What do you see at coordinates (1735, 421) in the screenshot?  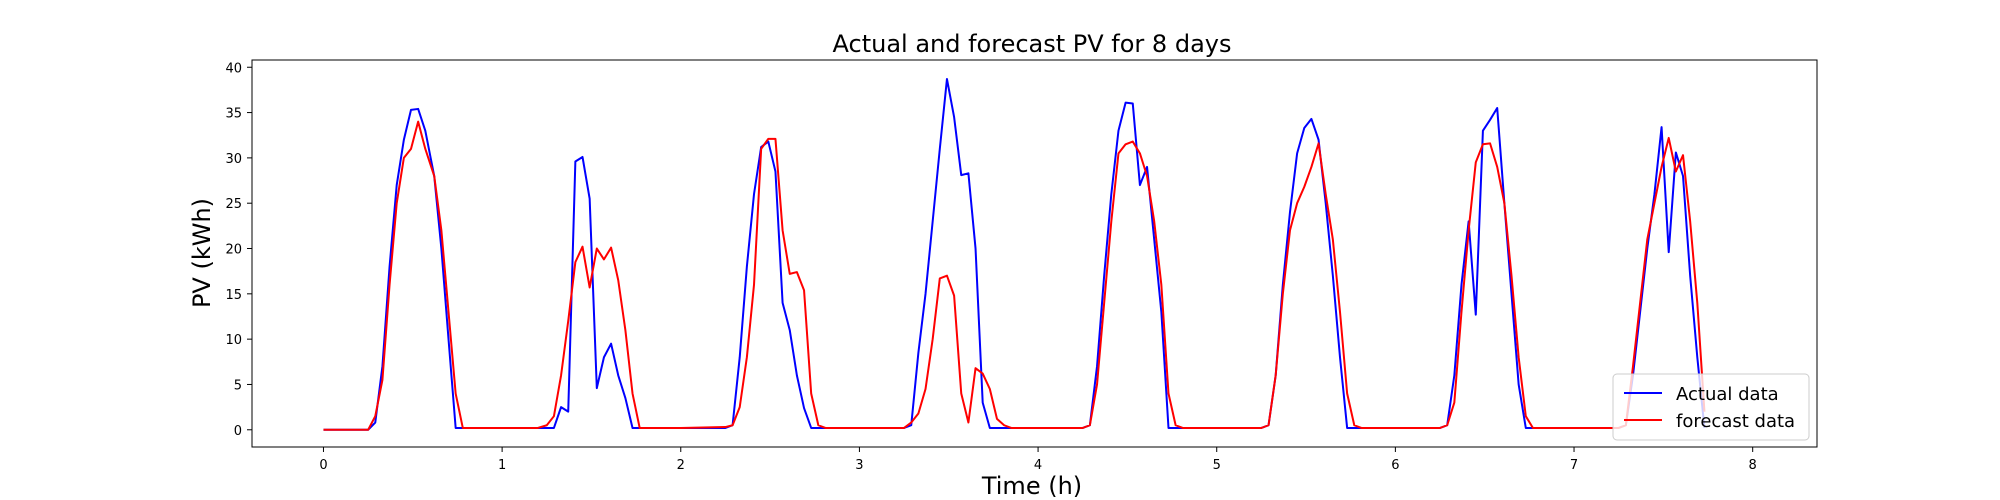 I see `legend-label-forecast: forecast data` at bounding box center [1735, 421].